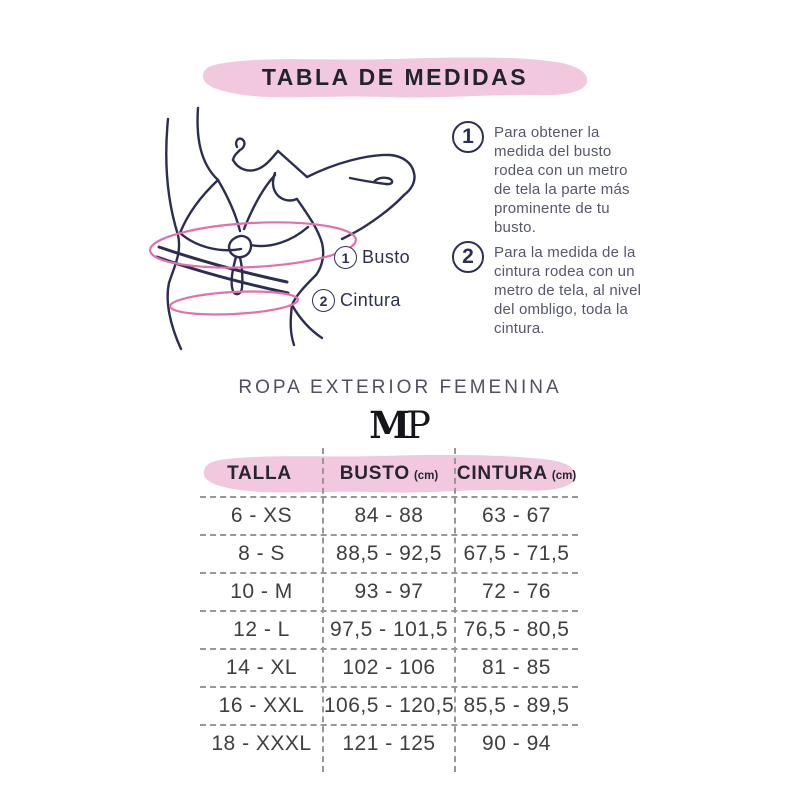 Image resolution: width=800 pixels, height=800 pixels. What do you see at coordinates (374, 473) in the screenshot?
I see `header-busto-label: BUSTO` at bounding box center [374, 473].